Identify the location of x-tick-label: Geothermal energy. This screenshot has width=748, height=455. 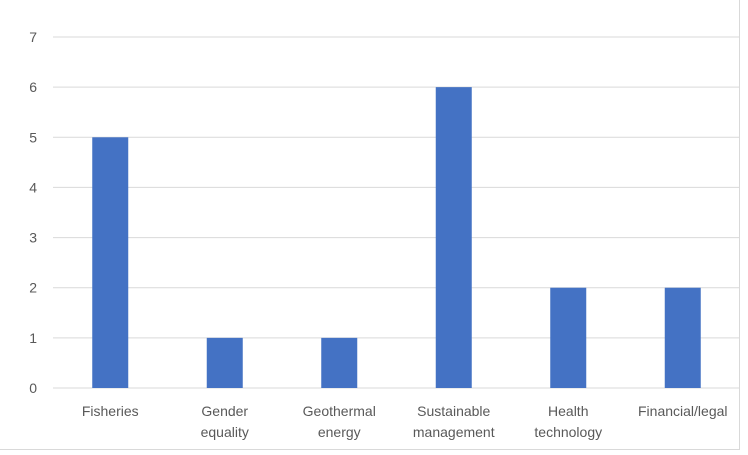
(339, 421).